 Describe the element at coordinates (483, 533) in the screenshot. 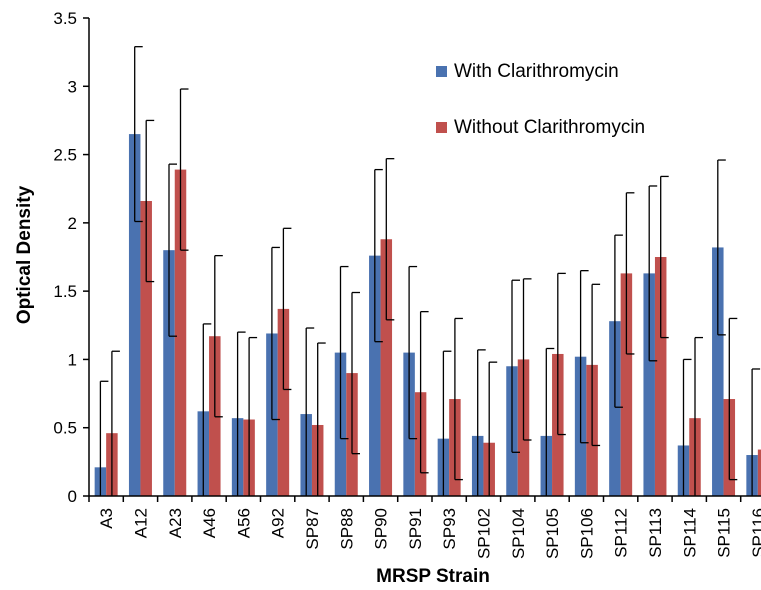

I see `x-tick-label: SP102` at that location.